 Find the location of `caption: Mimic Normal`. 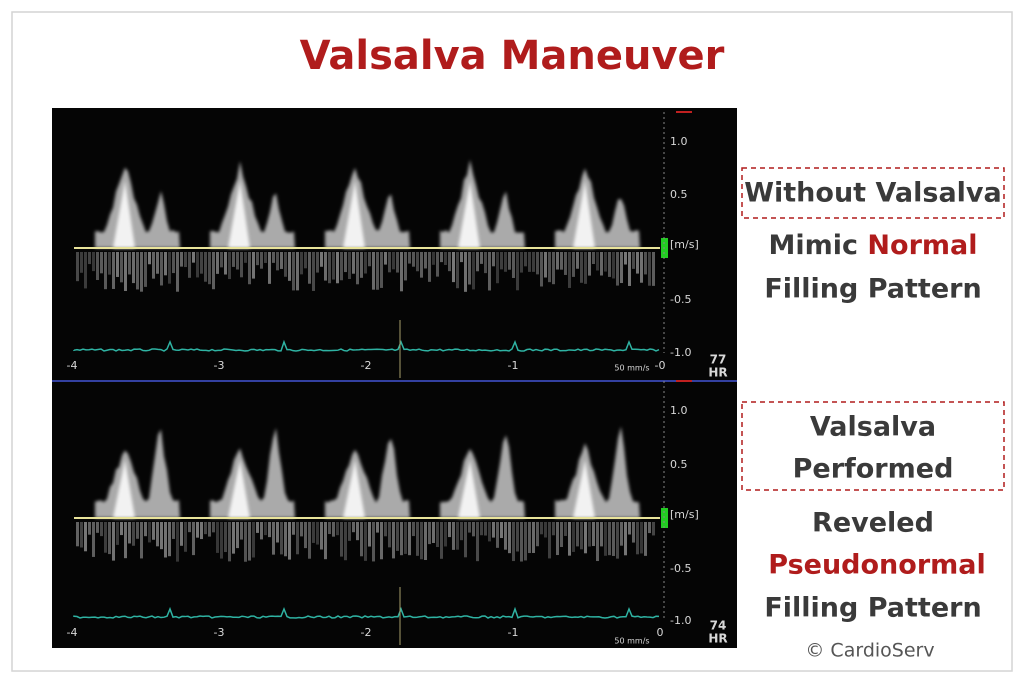

caption: Mimic Normal is located at coordinates (872, 245).